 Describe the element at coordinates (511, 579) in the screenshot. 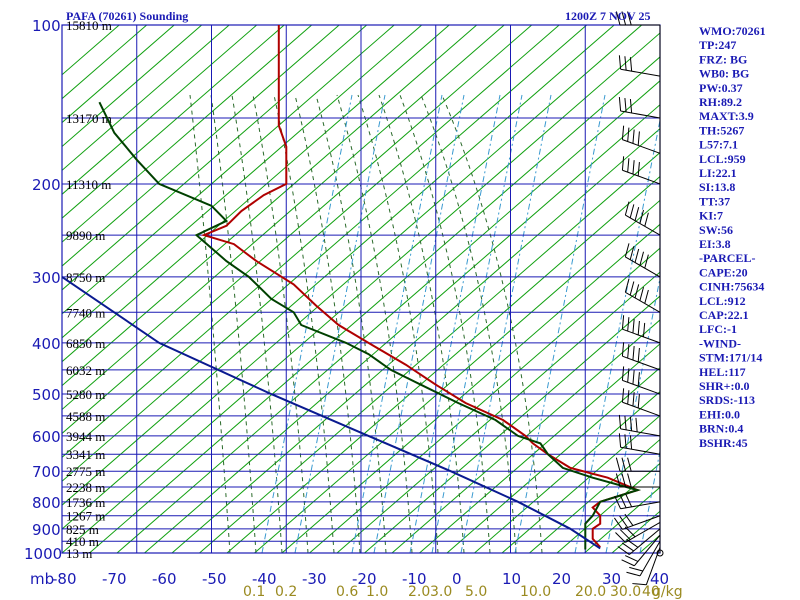

I see `x-tick-label: 10` at that location.